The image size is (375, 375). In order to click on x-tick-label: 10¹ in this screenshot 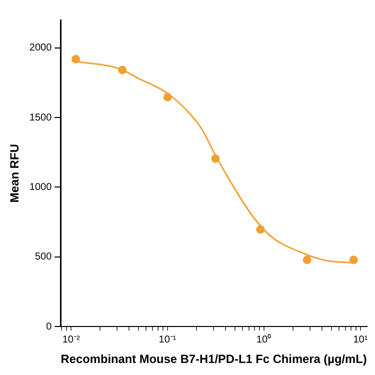, I will do `click(360, 340)`.